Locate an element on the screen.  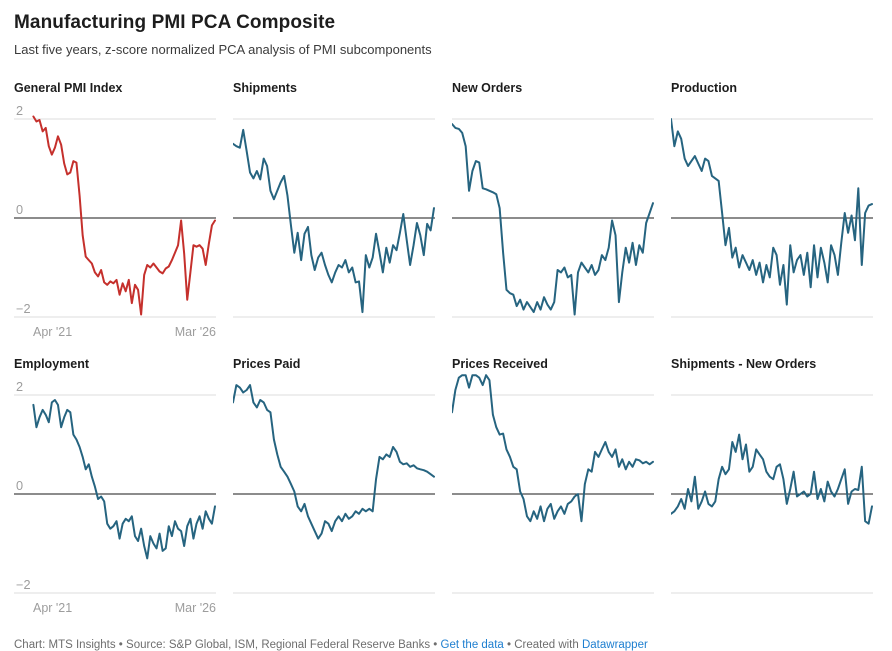
chart-title: Shipments - New Orders is located at coordinates (744, 364).